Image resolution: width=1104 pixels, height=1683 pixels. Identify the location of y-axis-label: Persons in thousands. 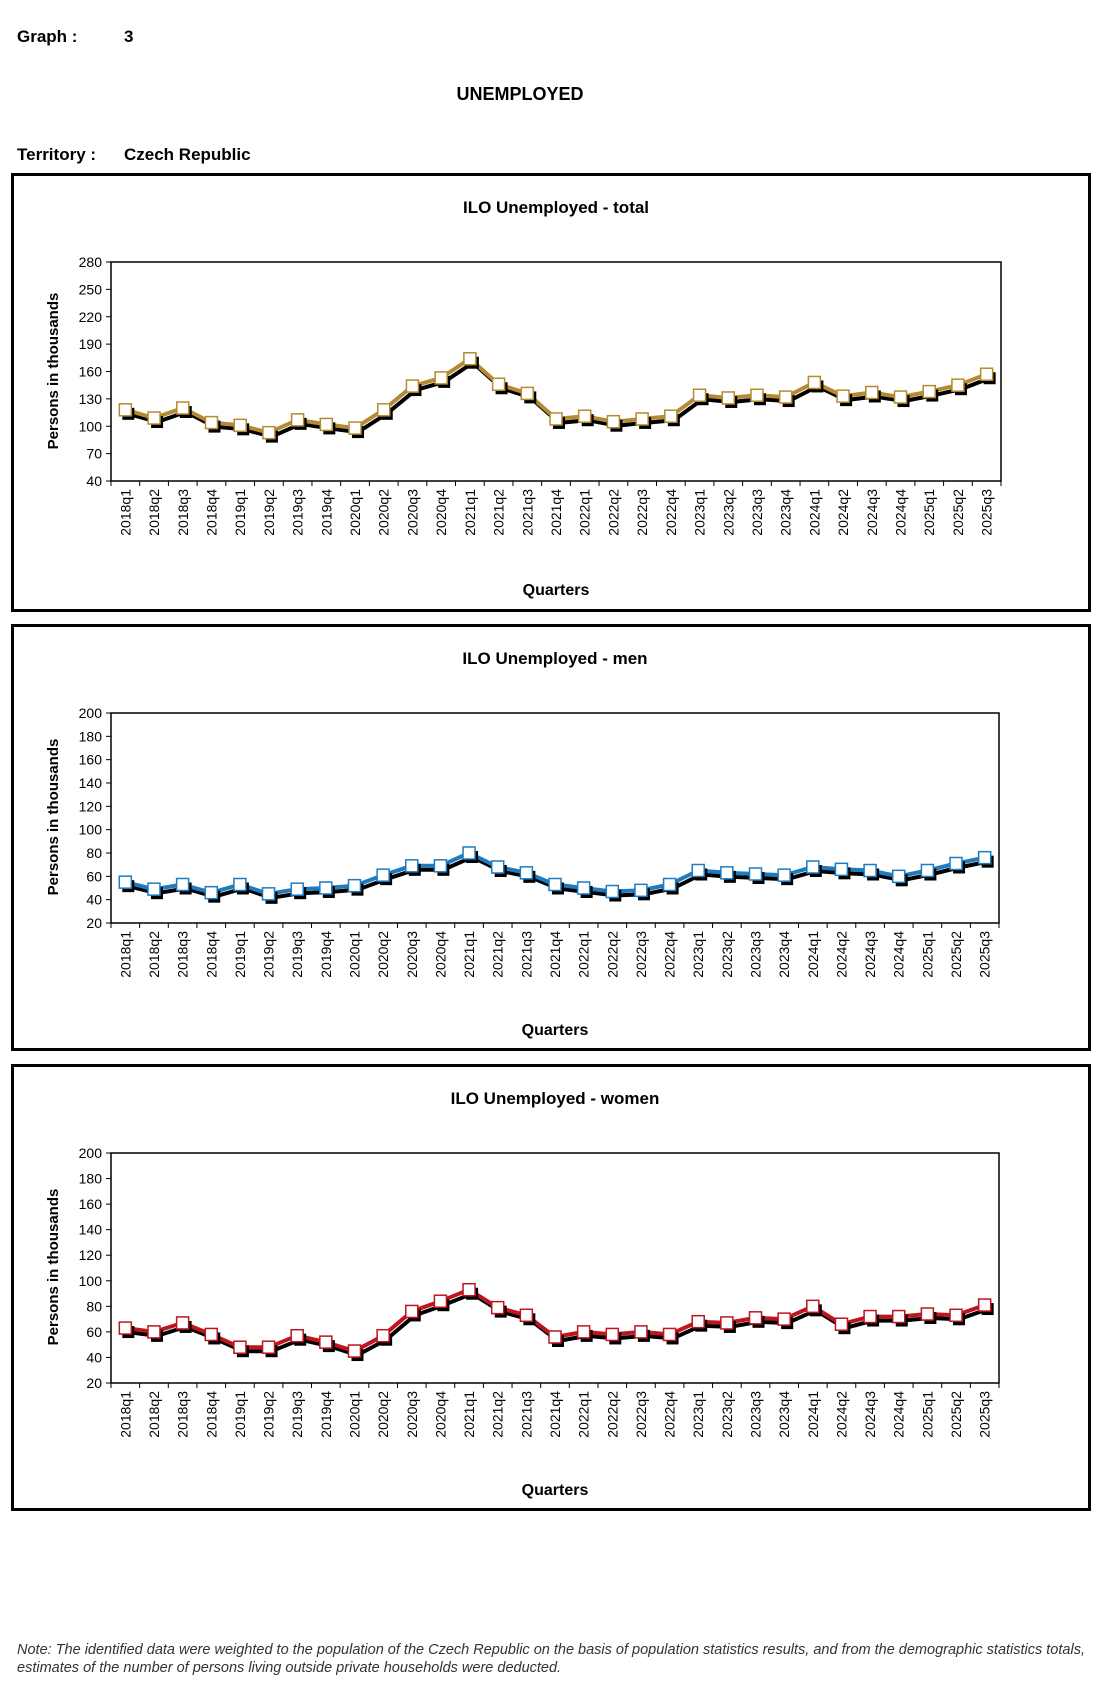
(53, 817).